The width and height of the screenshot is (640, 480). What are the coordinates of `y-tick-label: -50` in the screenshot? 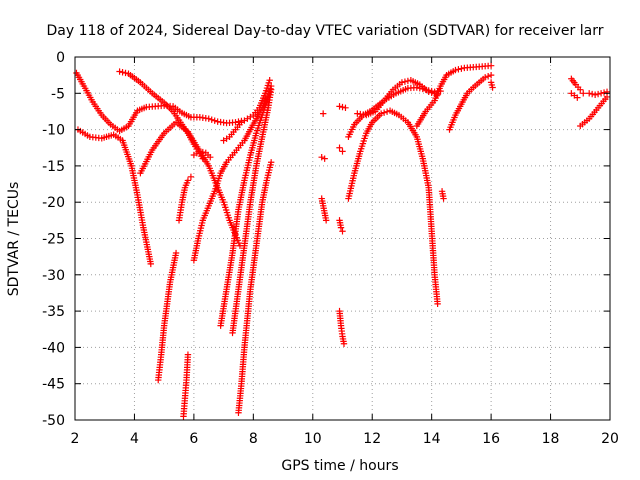 It's located at (53, 421).